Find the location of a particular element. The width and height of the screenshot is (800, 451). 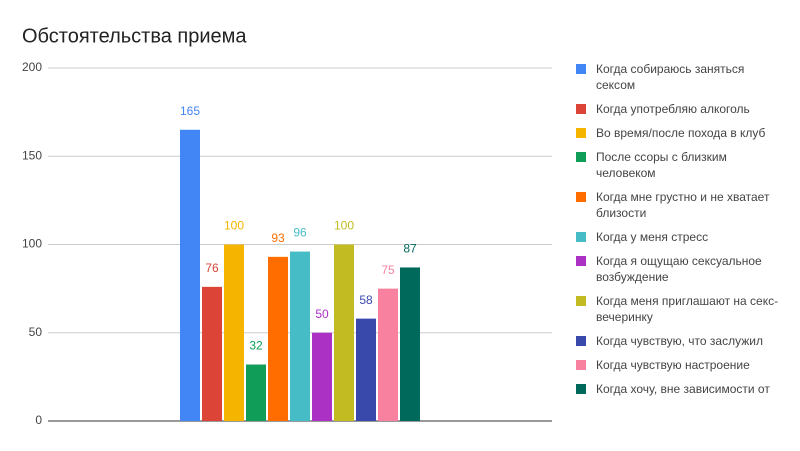

legend-item: Когда мне грустно и не хватает близости is located at coordinates (684, 205).